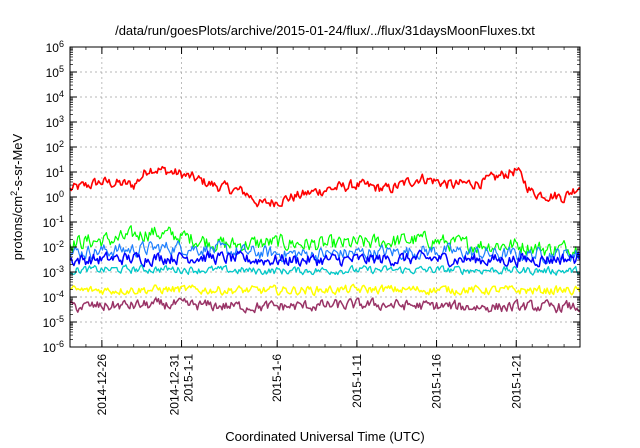 The width and height of the screenshot is (640, 448). Describe the element at coordinates (14, 193) in the screenshot. I see `y-axis-label-sup: 2` at that location.